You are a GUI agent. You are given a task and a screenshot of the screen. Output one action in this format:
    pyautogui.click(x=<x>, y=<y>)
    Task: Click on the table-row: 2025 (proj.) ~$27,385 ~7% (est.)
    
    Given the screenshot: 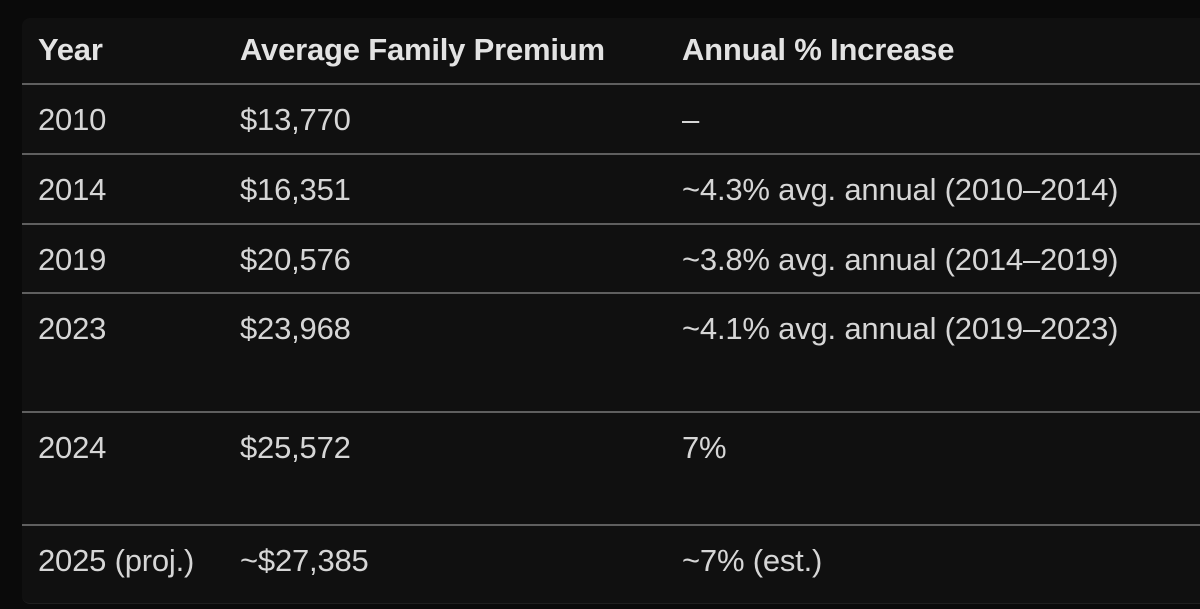 What is the action you would take?
    pyautogui.click(x=611, y=563)
    